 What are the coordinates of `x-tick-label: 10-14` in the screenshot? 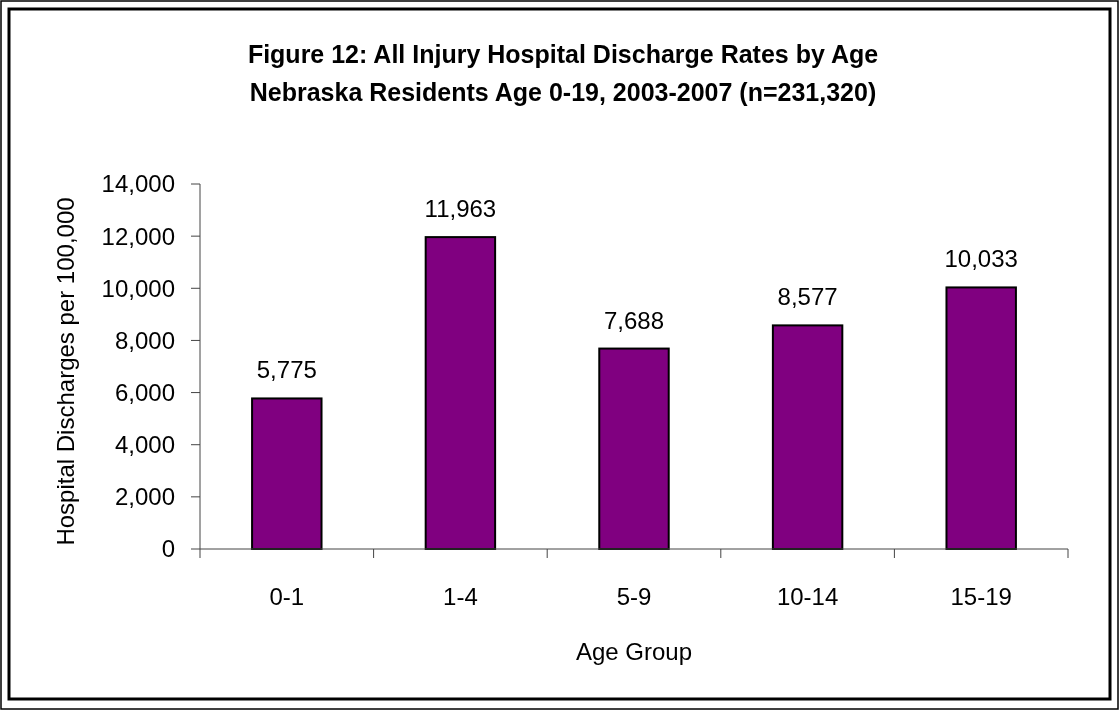 It's located at (807, 596).